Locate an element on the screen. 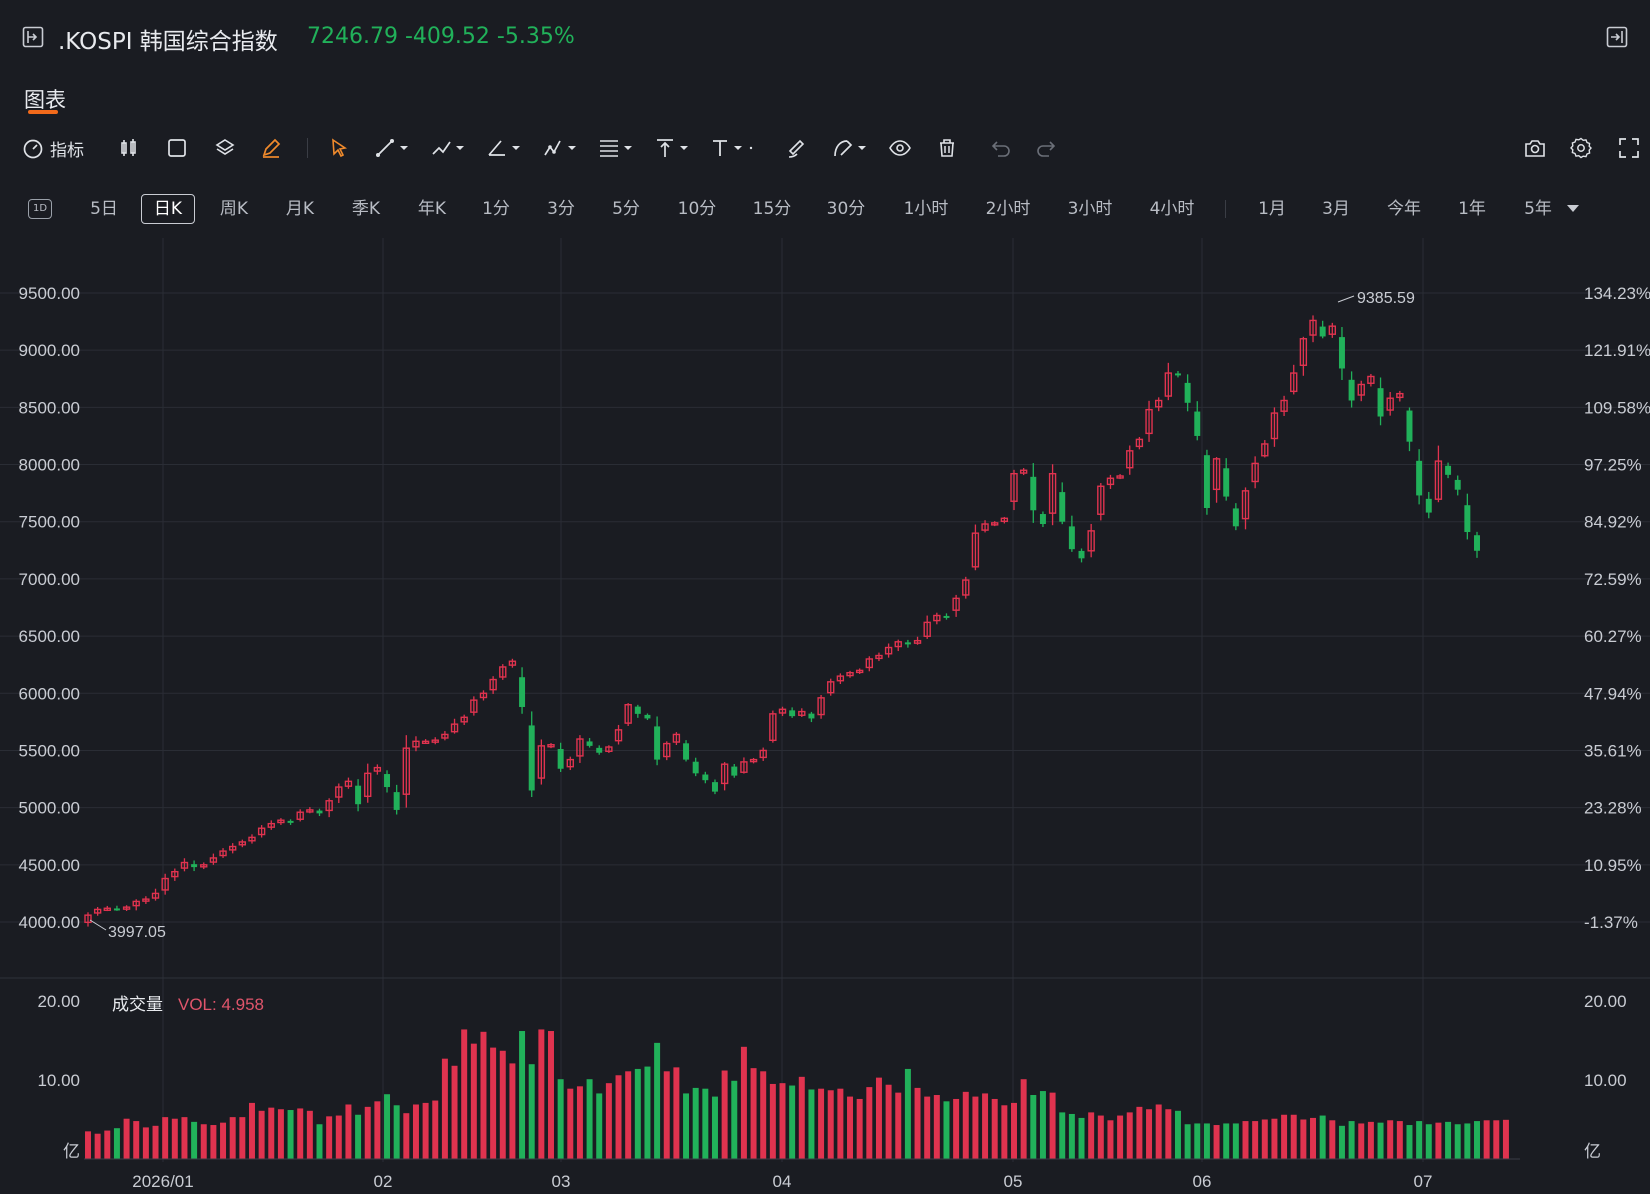  fib-tool-icon is located at coordinates (618, 148).